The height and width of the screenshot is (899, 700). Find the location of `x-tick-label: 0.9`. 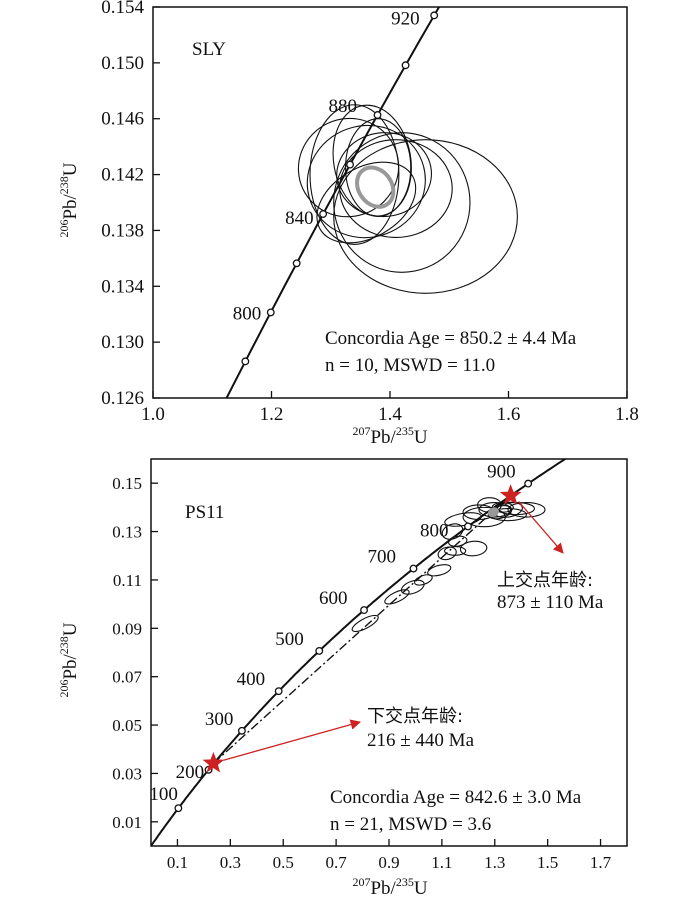

x-tick-label: 0.9 is located at coordinates (388, 862).